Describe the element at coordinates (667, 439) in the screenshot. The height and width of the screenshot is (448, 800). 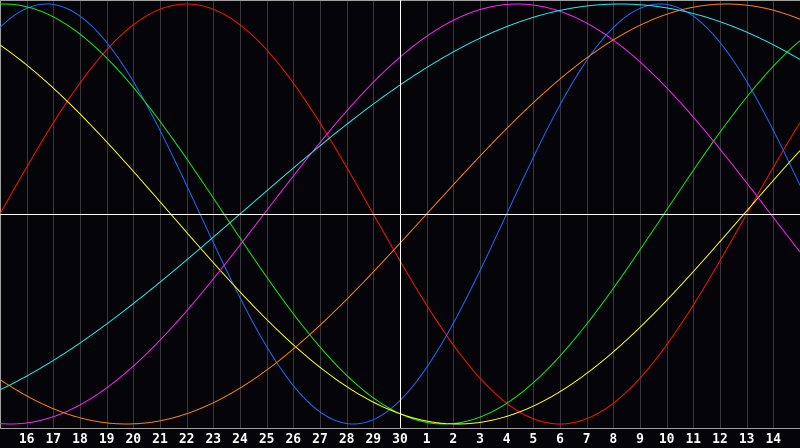
I see `x-tick-label: 10` at that location.